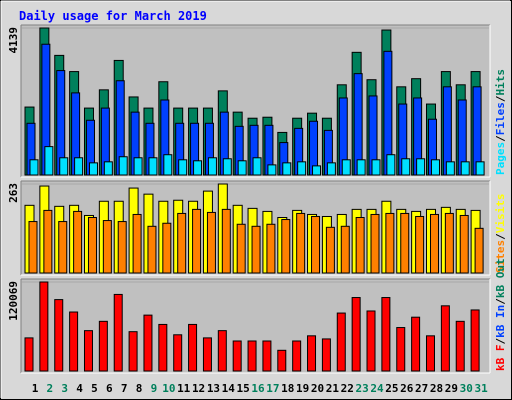 The width and height of the screenshot is (512, 400). What do you see at coordinates (198, 388) in the screenshot?
I see `x-tick-label: 12` at bounding box center [198, 388].